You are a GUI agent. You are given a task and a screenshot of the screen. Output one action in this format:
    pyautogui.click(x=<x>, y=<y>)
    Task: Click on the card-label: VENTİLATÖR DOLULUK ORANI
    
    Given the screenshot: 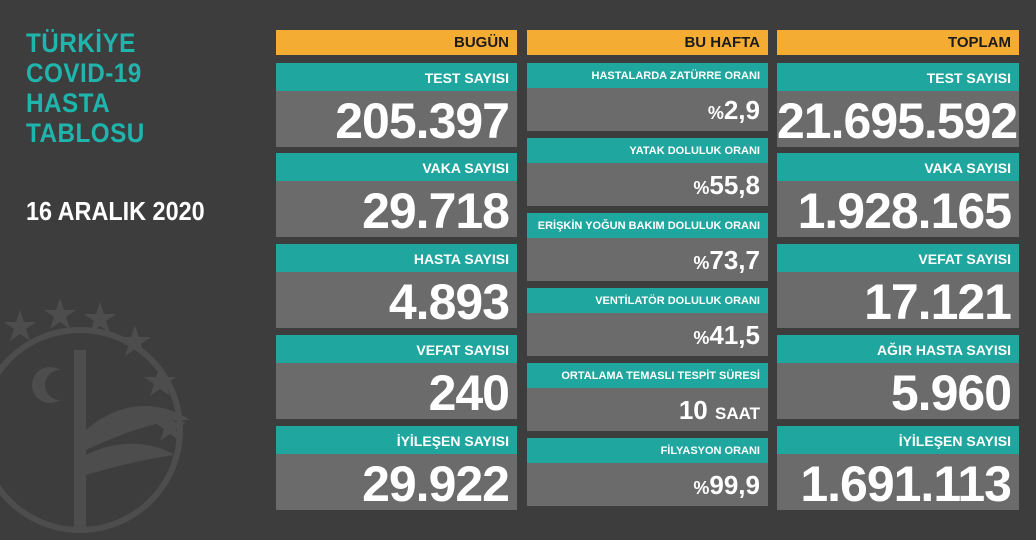 What is the action you would take?
    pyautogui.click(x=647, y=300)
    